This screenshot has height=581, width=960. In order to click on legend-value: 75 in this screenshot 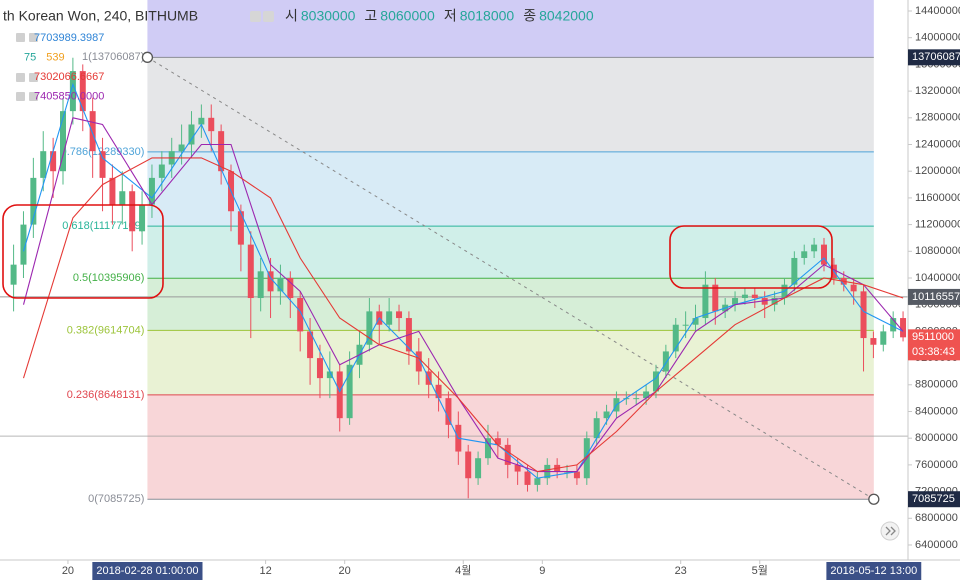, I will do `click(30, 57)`.